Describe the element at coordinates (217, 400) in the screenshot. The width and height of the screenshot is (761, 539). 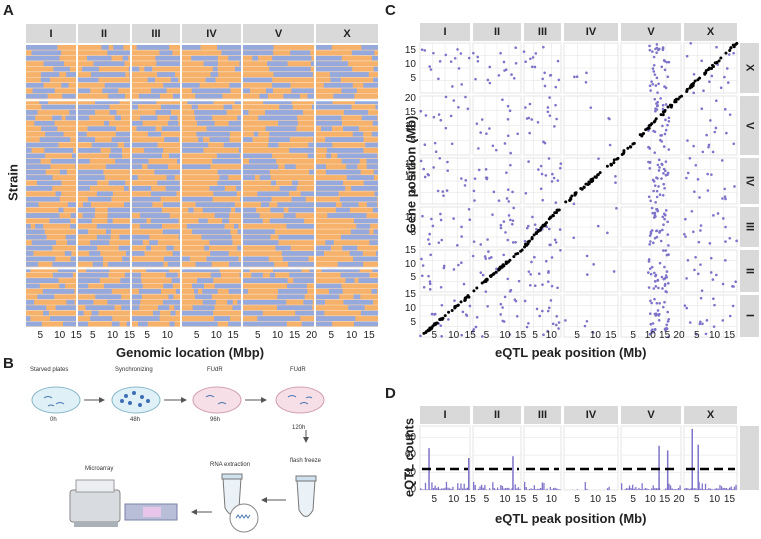
I see `plate-fudr-96h-icon` at that location.